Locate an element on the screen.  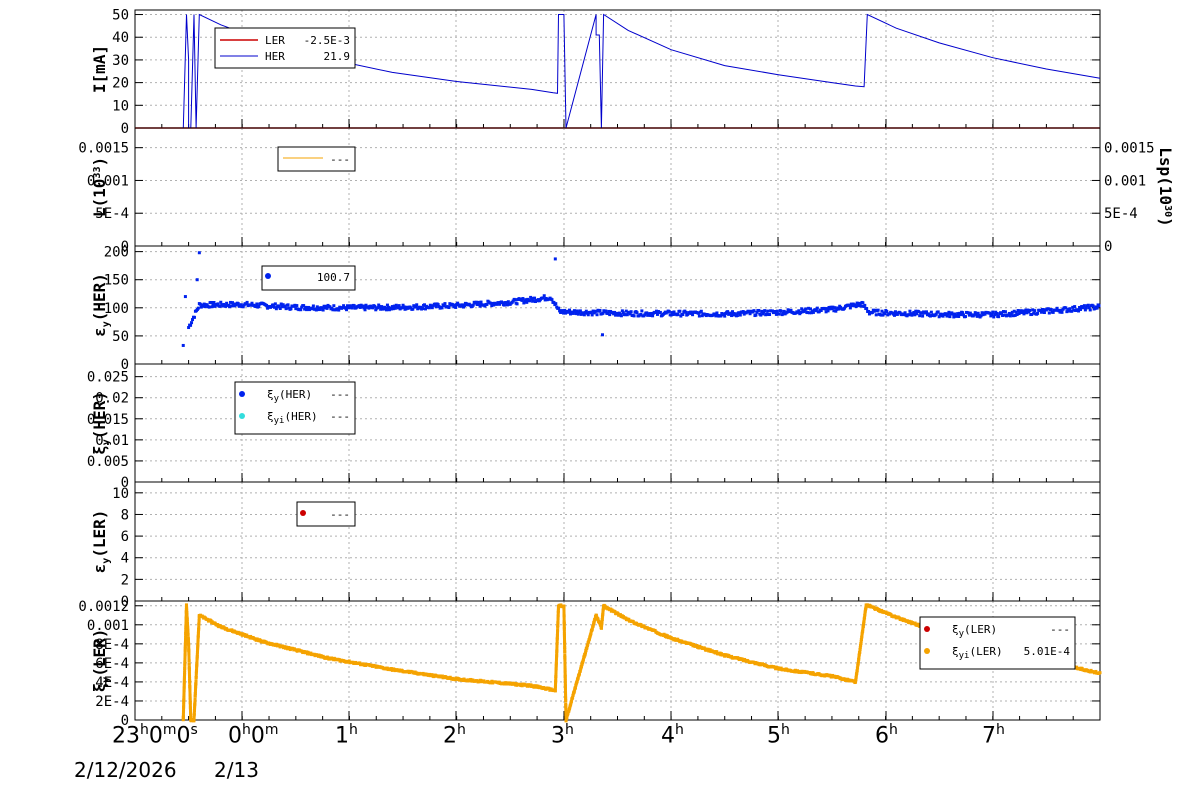
legend-marker is located at coordinates (242, 416).